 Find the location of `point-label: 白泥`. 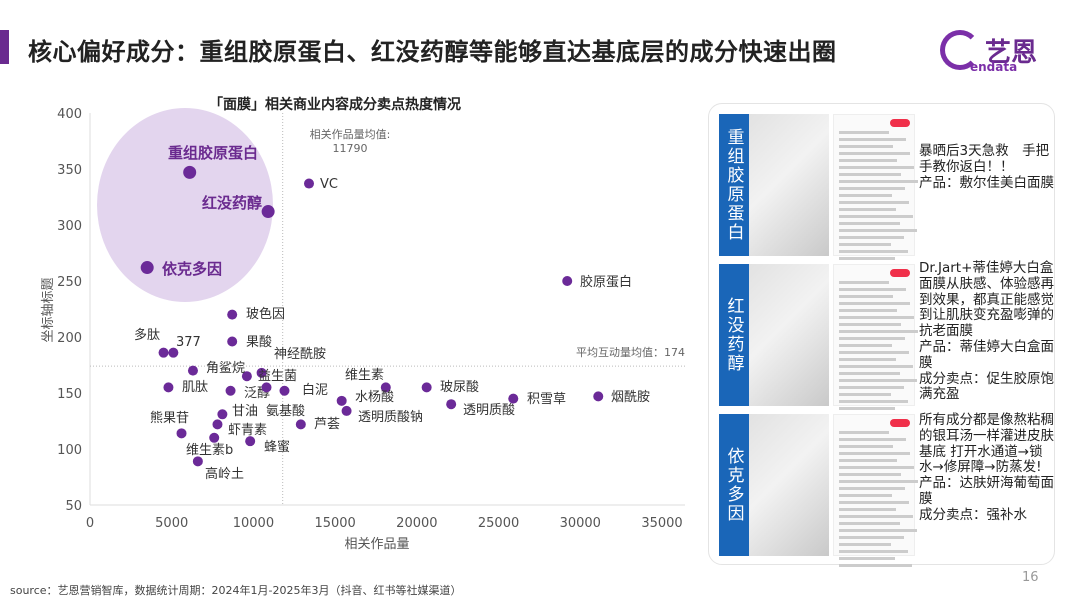

point-label: 白泥 is located at coordinates (315, 390).